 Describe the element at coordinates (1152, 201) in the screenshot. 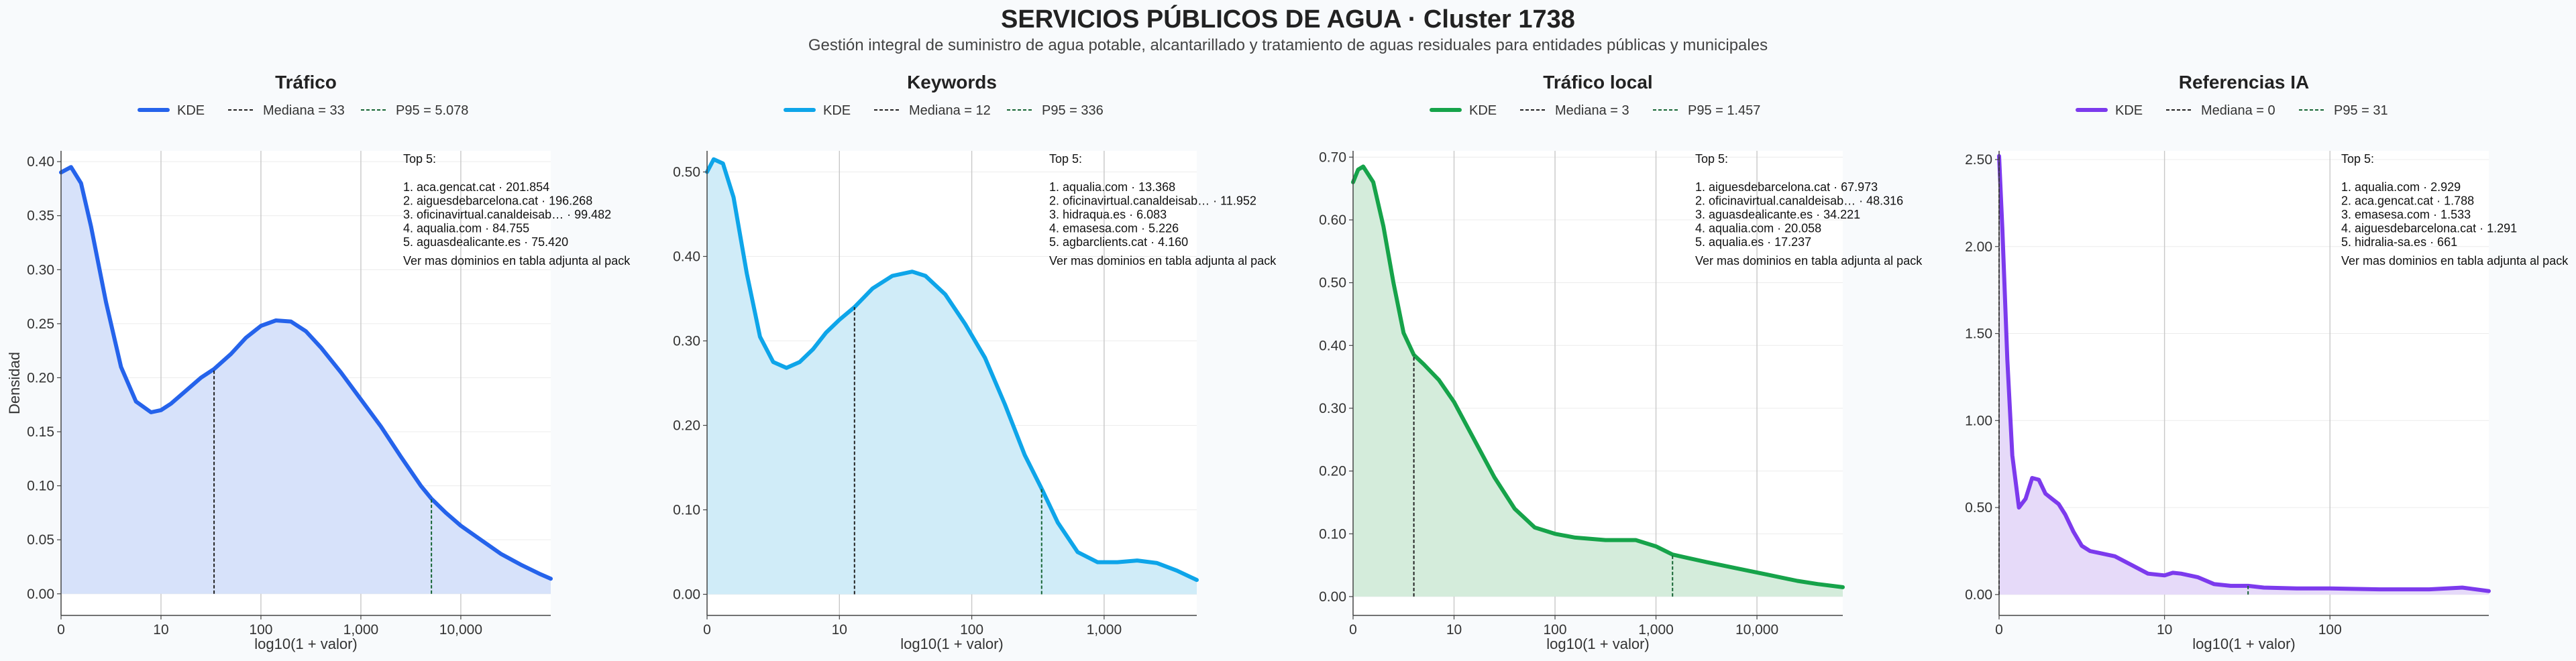

I see `top5-item: 2. oficinavirtual.canaldeisab… · 11.952` at that location.